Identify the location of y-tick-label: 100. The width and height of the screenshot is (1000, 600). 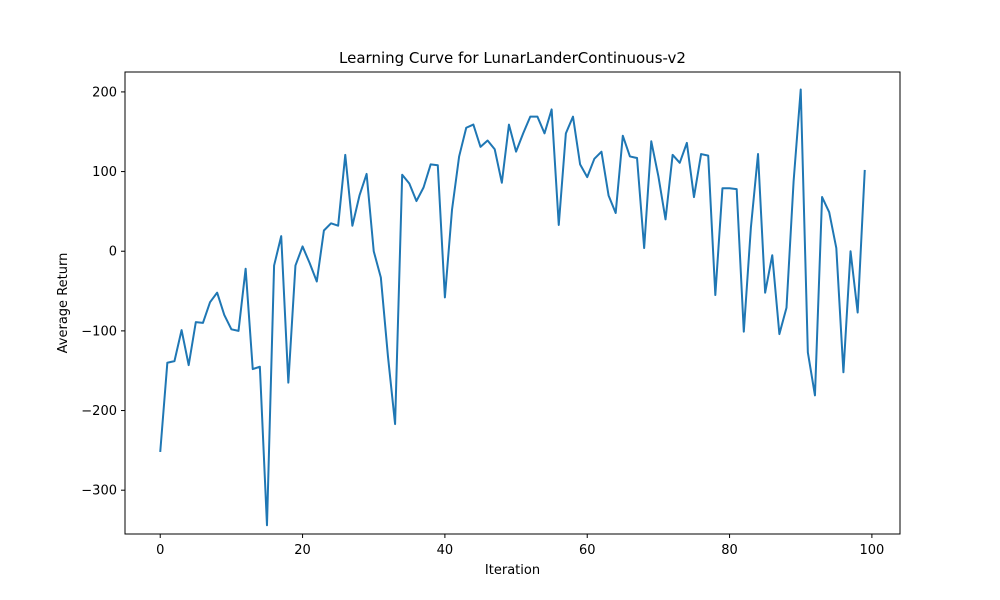
(104, 172).